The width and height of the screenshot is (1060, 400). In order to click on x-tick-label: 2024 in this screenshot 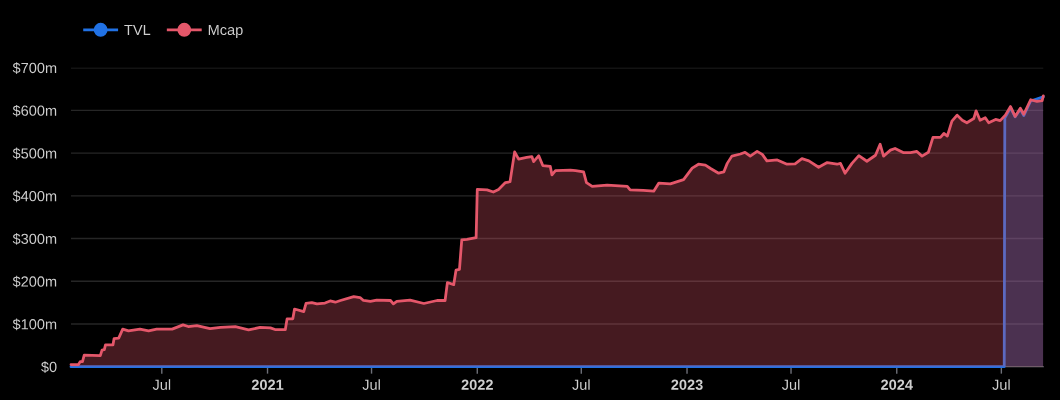, I will do `click(897, 384)`.